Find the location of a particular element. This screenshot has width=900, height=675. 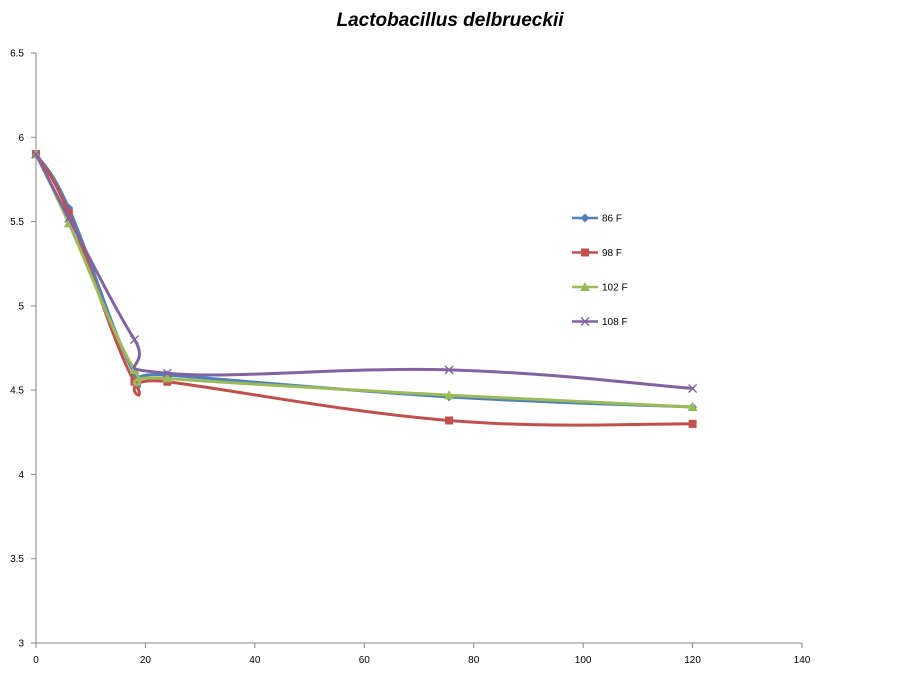

x-tick-label: 120 is located at coordinates (692, 660).